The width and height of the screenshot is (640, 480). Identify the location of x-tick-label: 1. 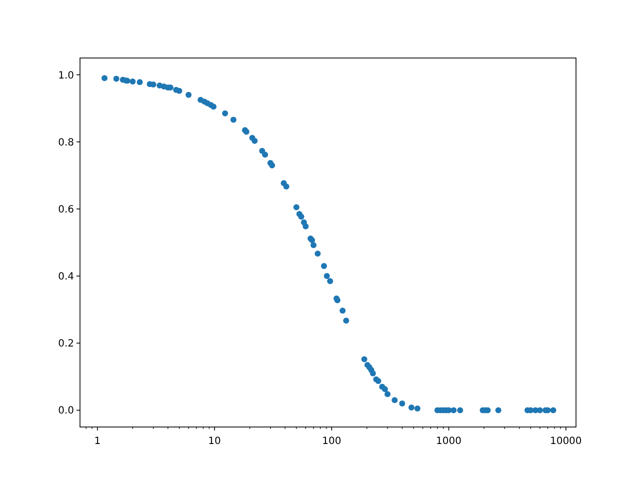
(97, 441).